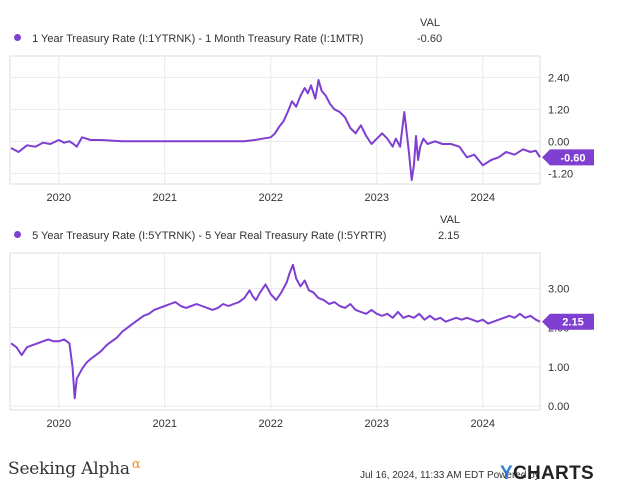 The width and height of the screenshot is (635, 491). I want to click on timestamp: Jul 16, 2024, 11:33 AM EDT, so click(422, 475).